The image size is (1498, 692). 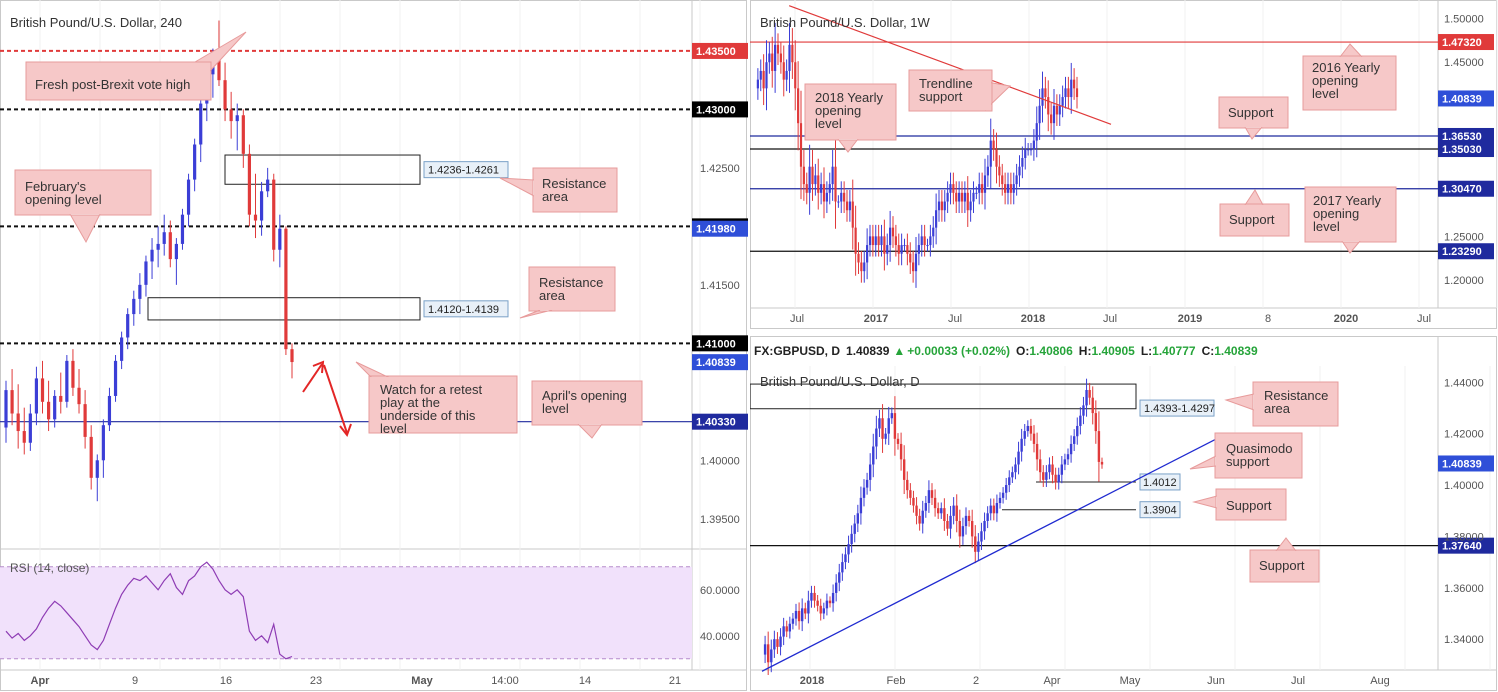 What do you see at coordinates (41, 681) in the screenshot?
I see `x-tick-label: Apr` at bounding box center [41, 681].